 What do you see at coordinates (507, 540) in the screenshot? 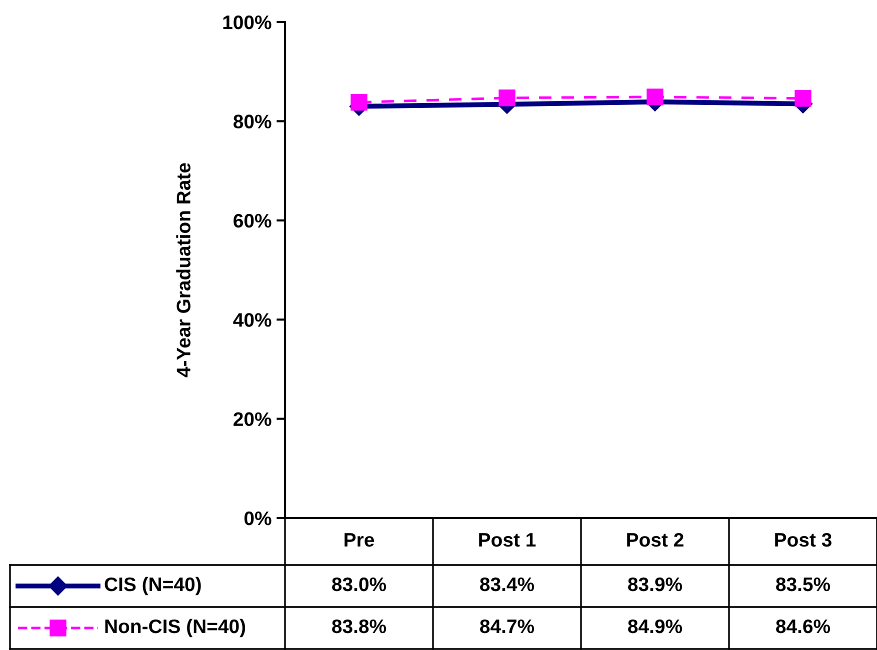
I see `x-tick-label: Post 1` at bounding box center [507, 540].